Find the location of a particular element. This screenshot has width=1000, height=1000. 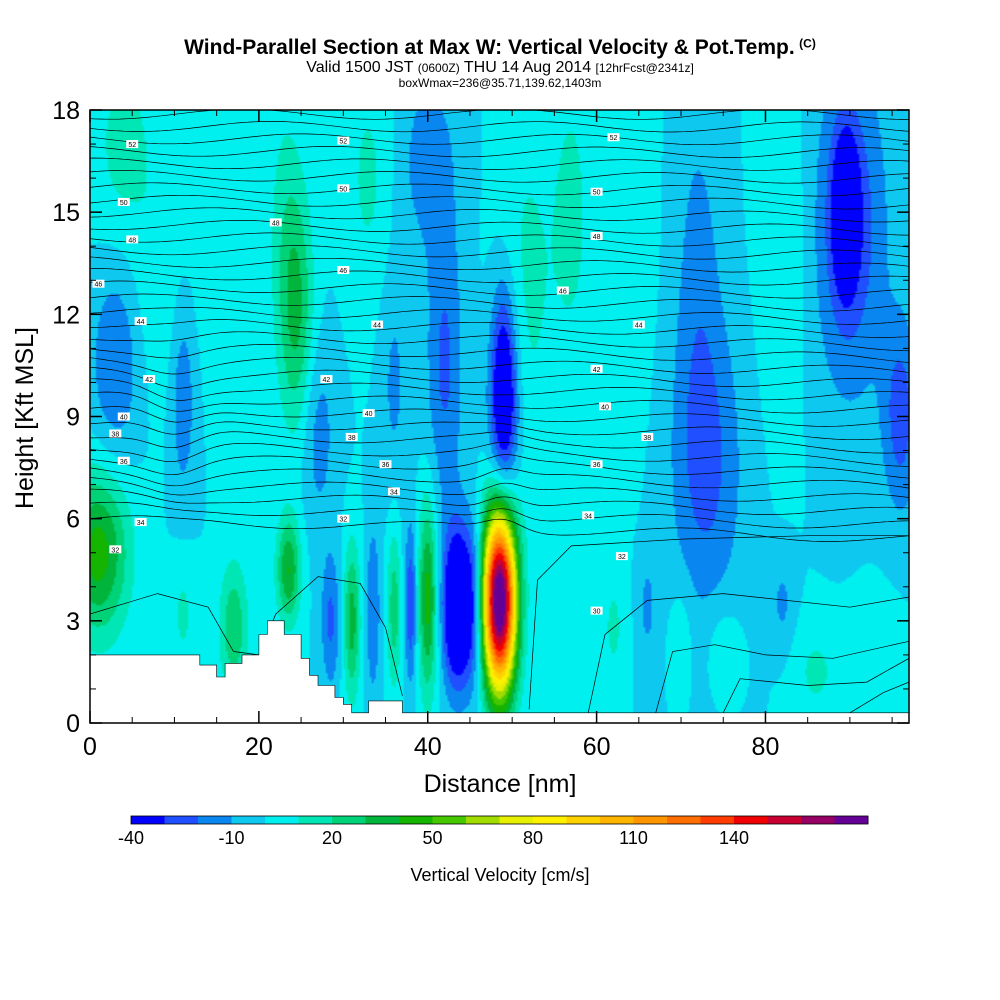

y-tick-label: 9 is located at coordinates (73, 418).